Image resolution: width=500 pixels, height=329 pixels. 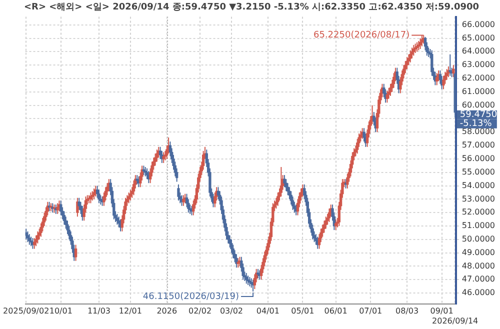 I want to click on x-tick-label: 09/01, so click(x=442, y=311).